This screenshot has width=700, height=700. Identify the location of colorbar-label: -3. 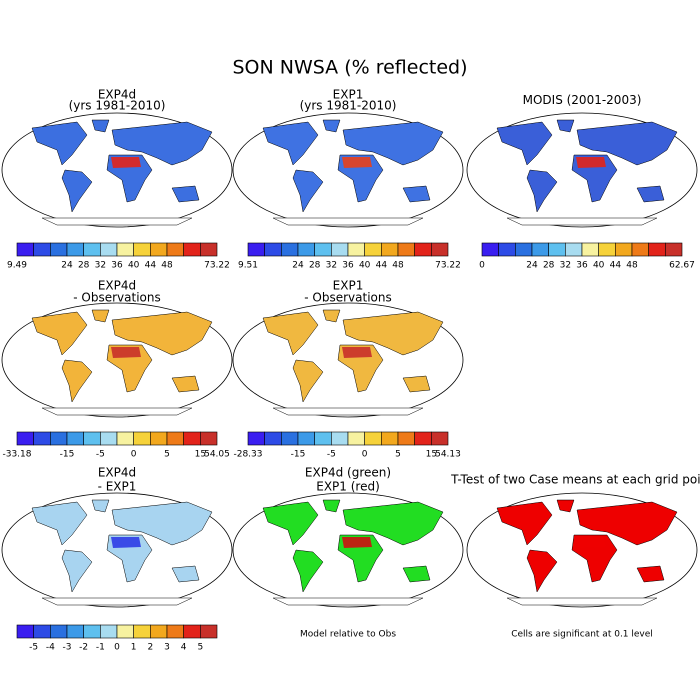
(67, 648).